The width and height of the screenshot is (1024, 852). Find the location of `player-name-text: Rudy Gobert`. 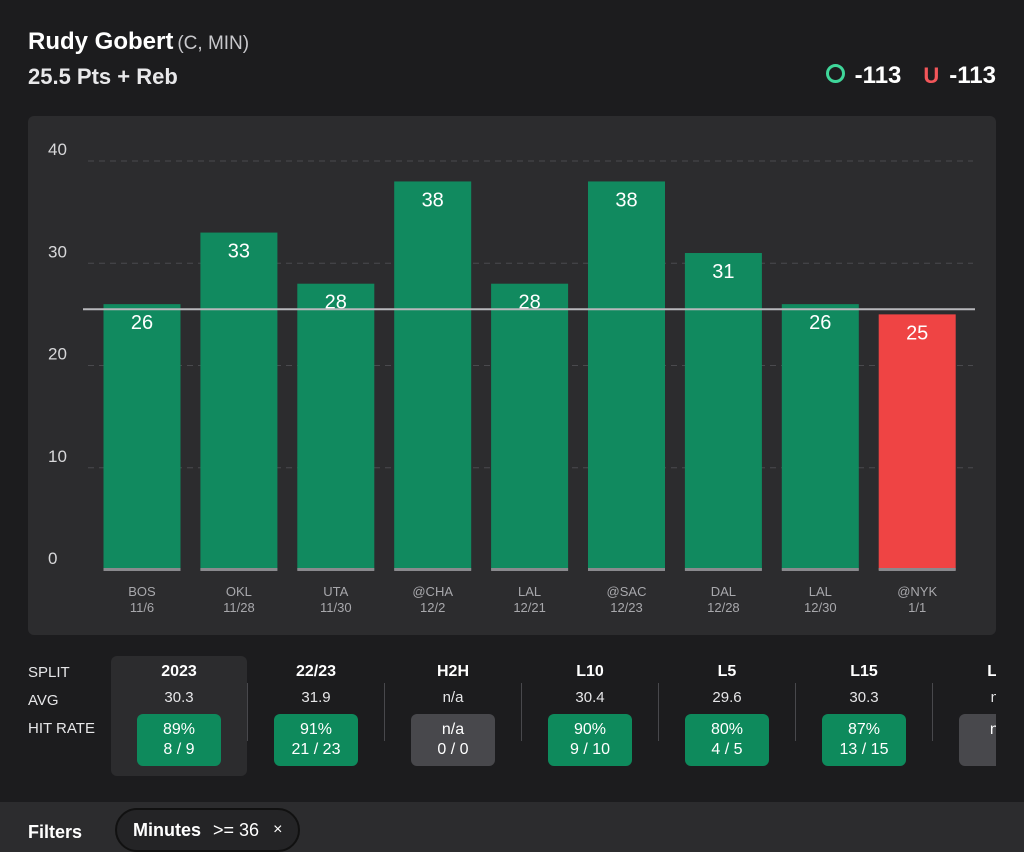

player-name-text: Rudy Gobert is located at coordinates (101, 41).